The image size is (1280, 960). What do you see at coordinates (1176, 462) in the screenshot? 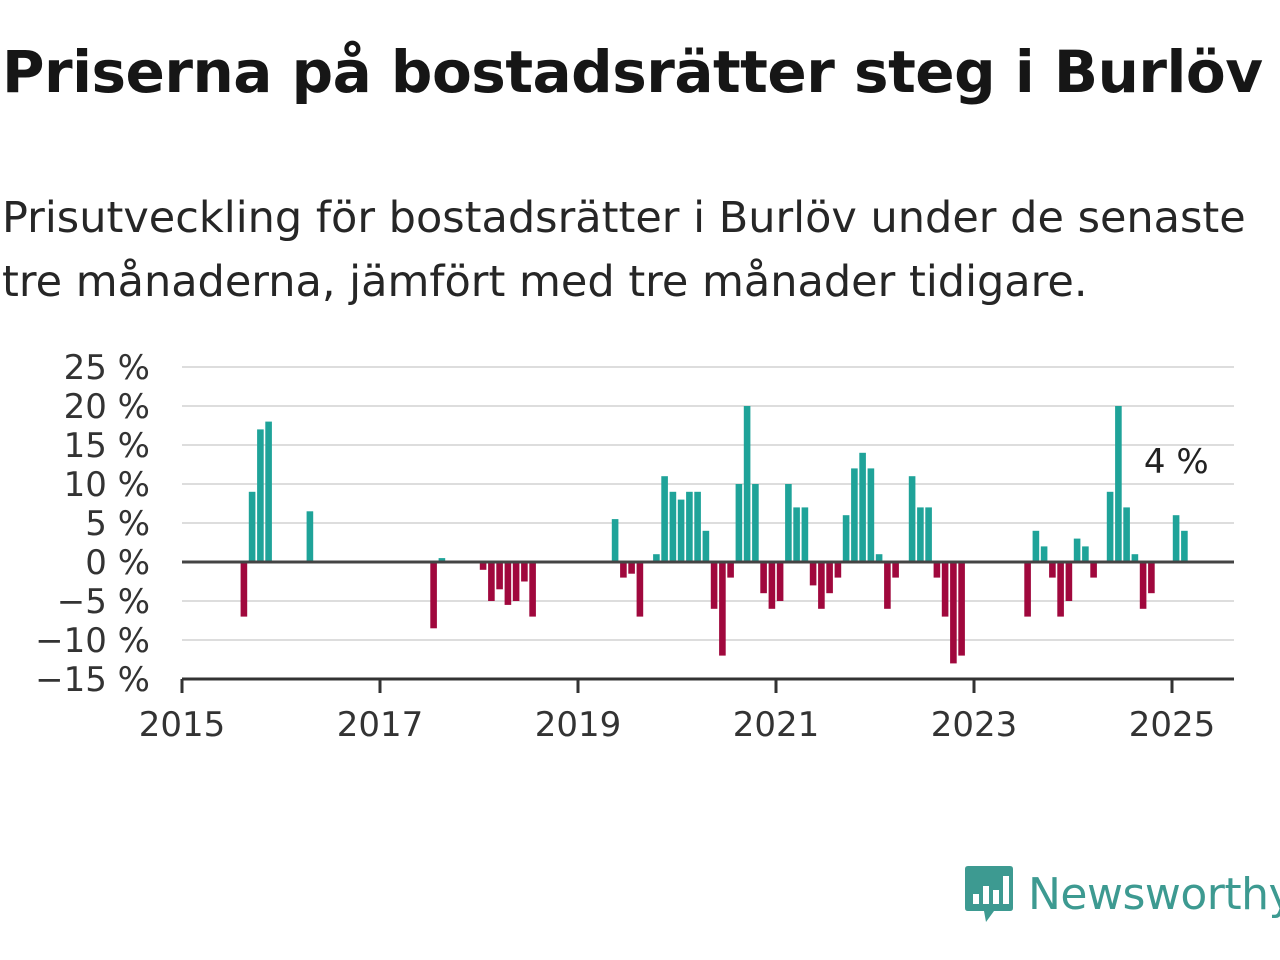
I see `last-value-label: 4 %` at bounding box center [1176, 462].